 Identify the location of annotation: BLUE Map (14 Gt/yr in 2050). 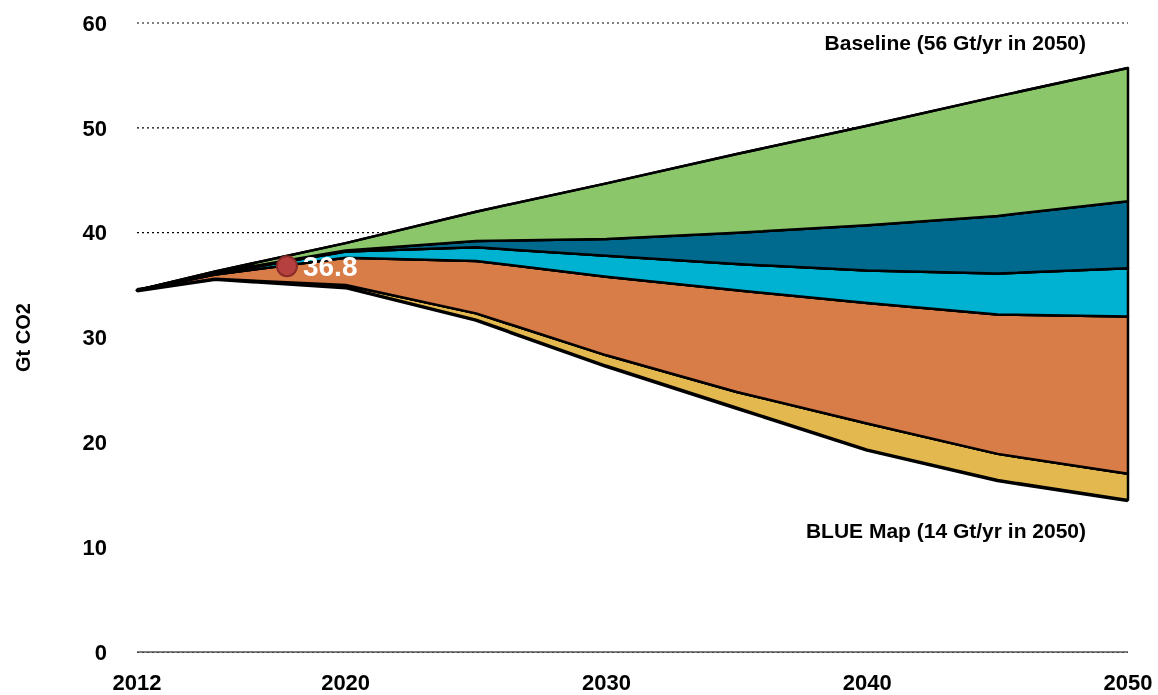
(945, 530).